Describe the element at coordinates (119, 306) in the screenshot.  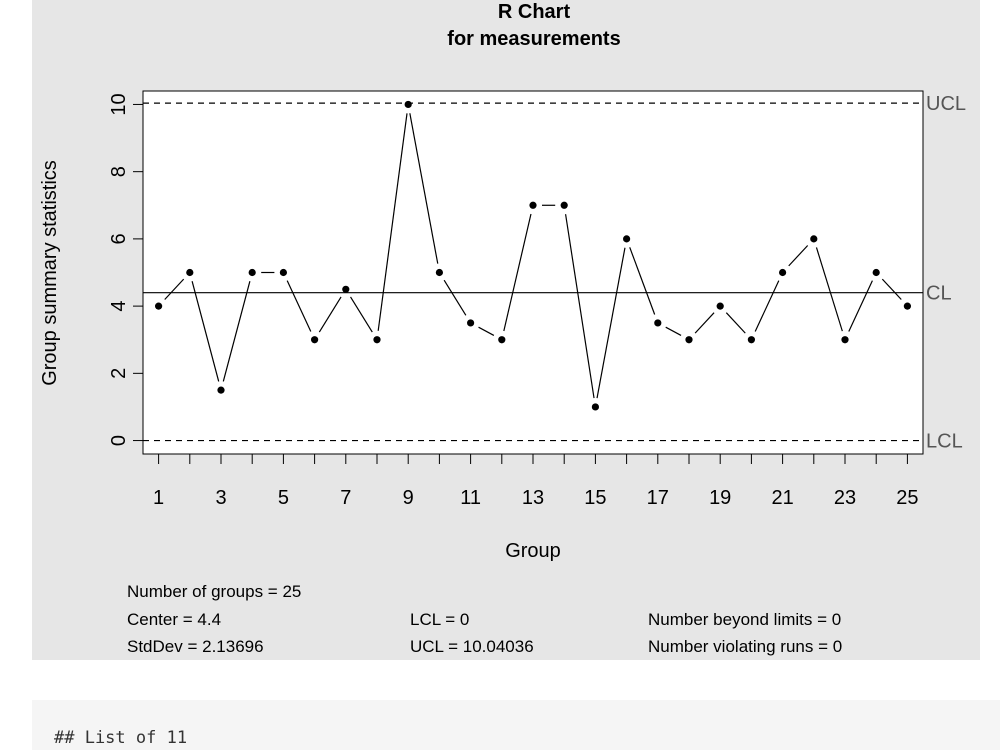
I see `y-tick-label: 4` at that location.